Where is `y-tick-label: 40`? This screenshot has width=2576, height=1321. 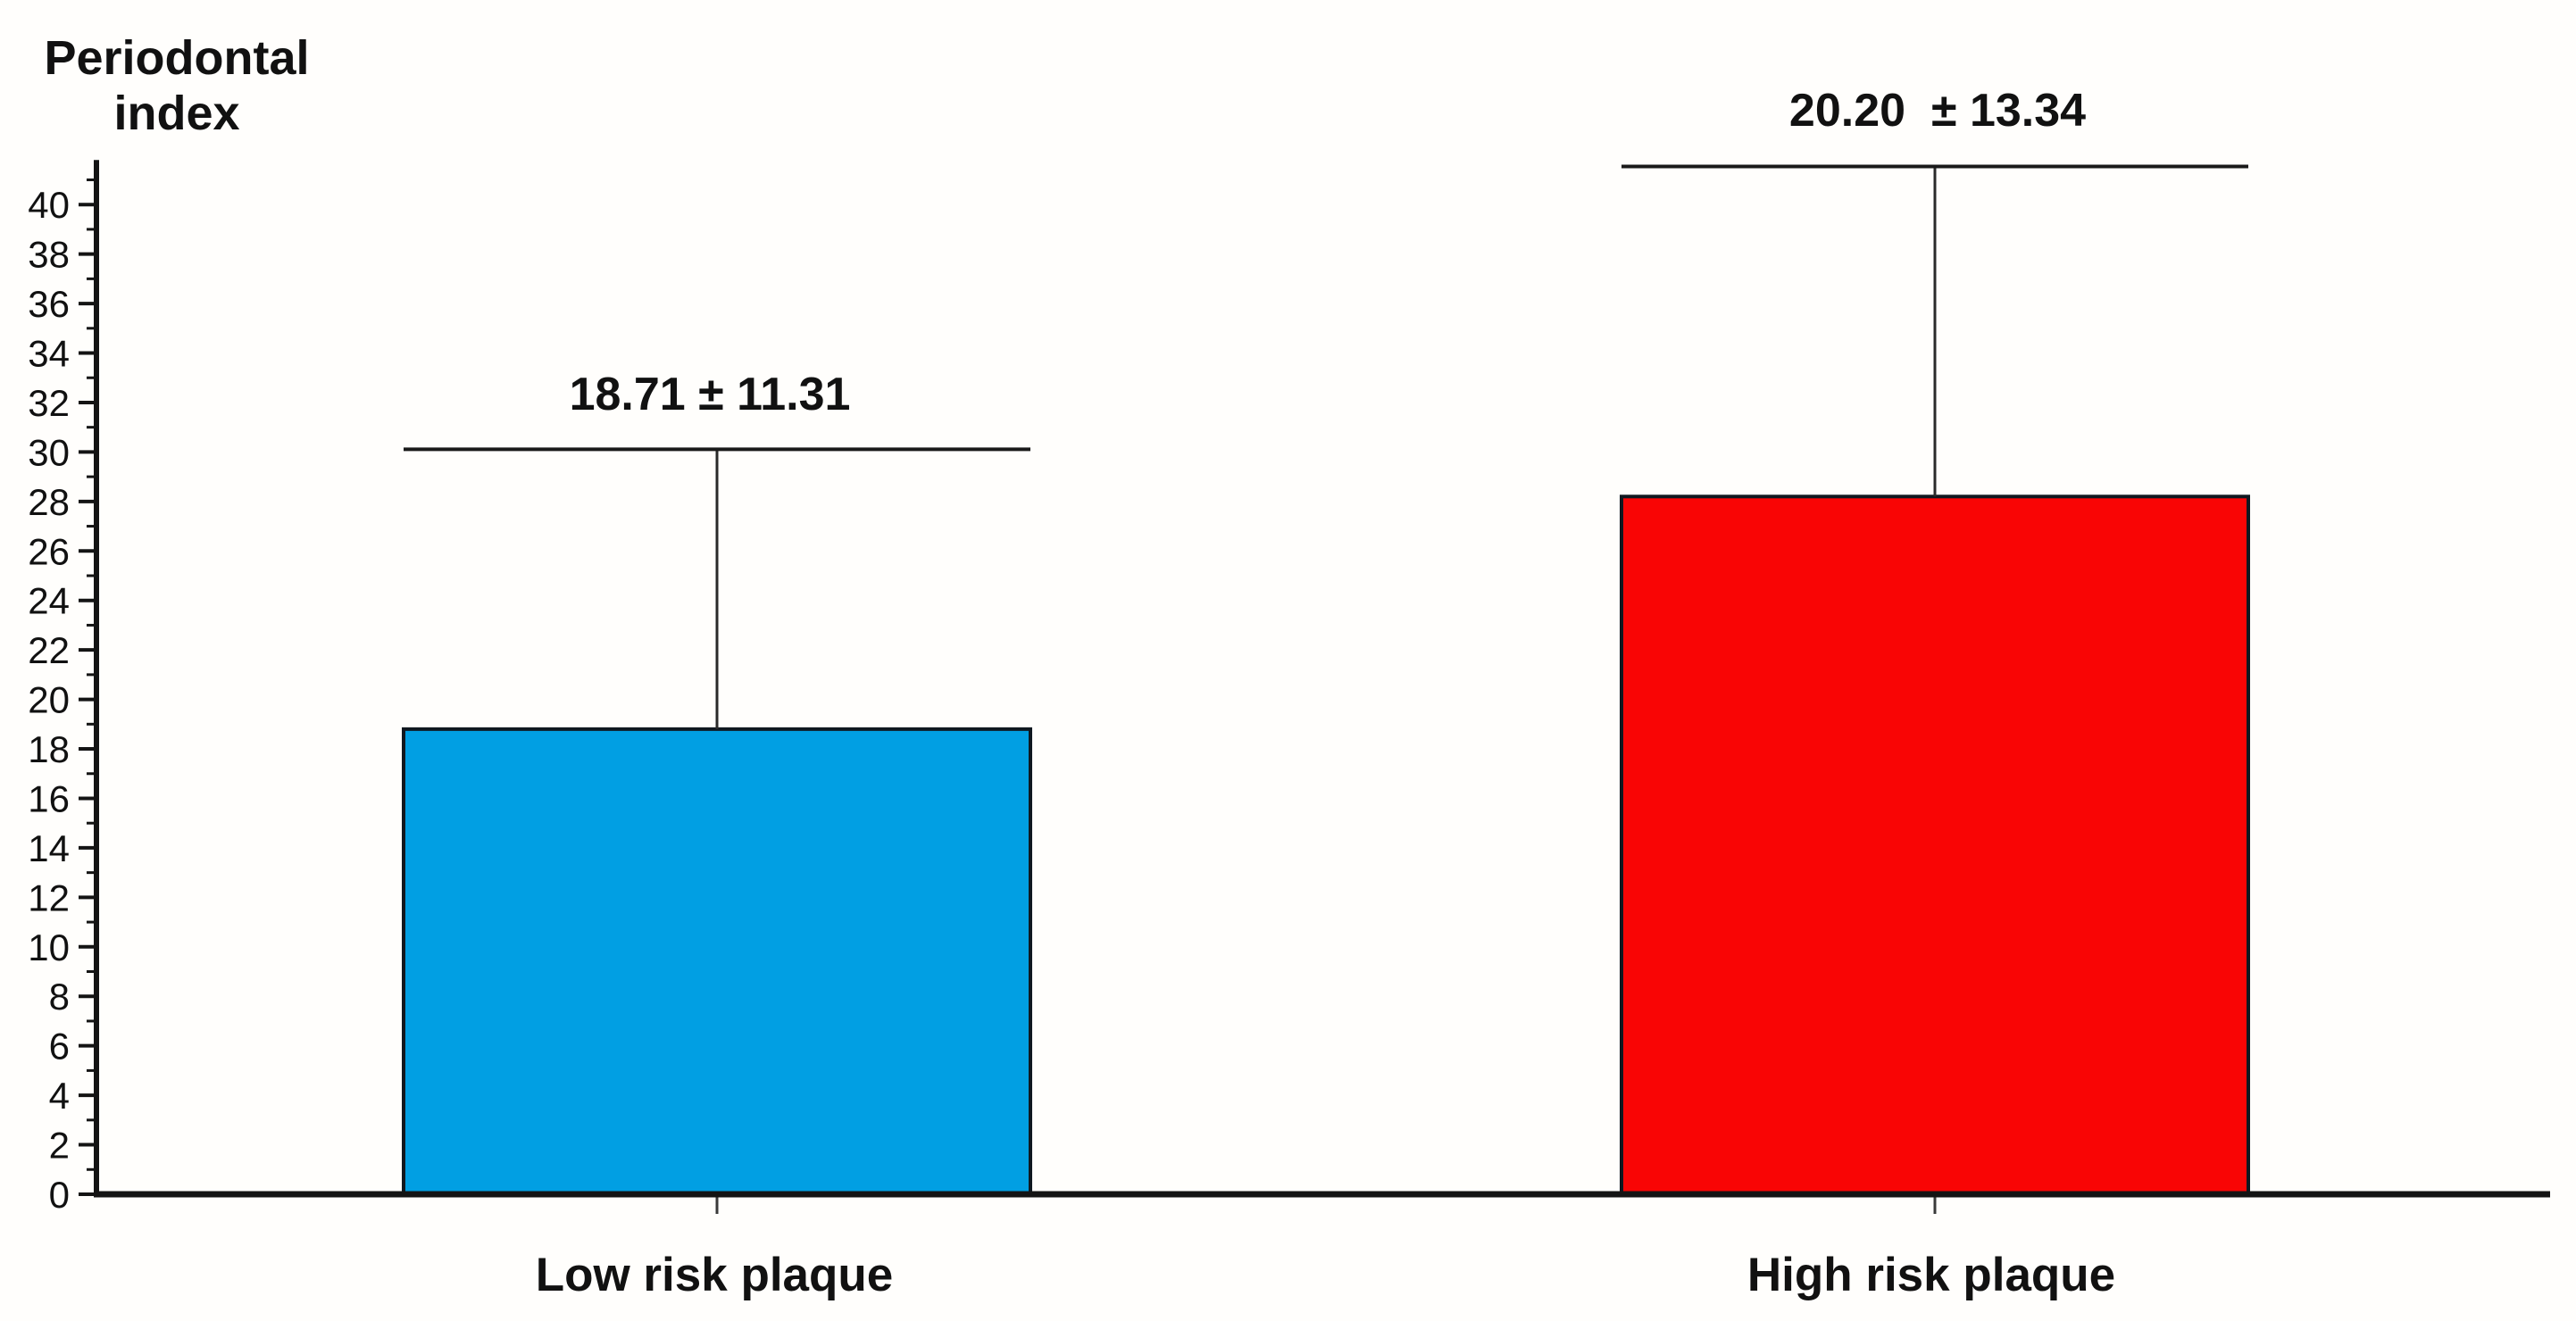 y-tick-label: 40 is located at coordinates (49, 205).